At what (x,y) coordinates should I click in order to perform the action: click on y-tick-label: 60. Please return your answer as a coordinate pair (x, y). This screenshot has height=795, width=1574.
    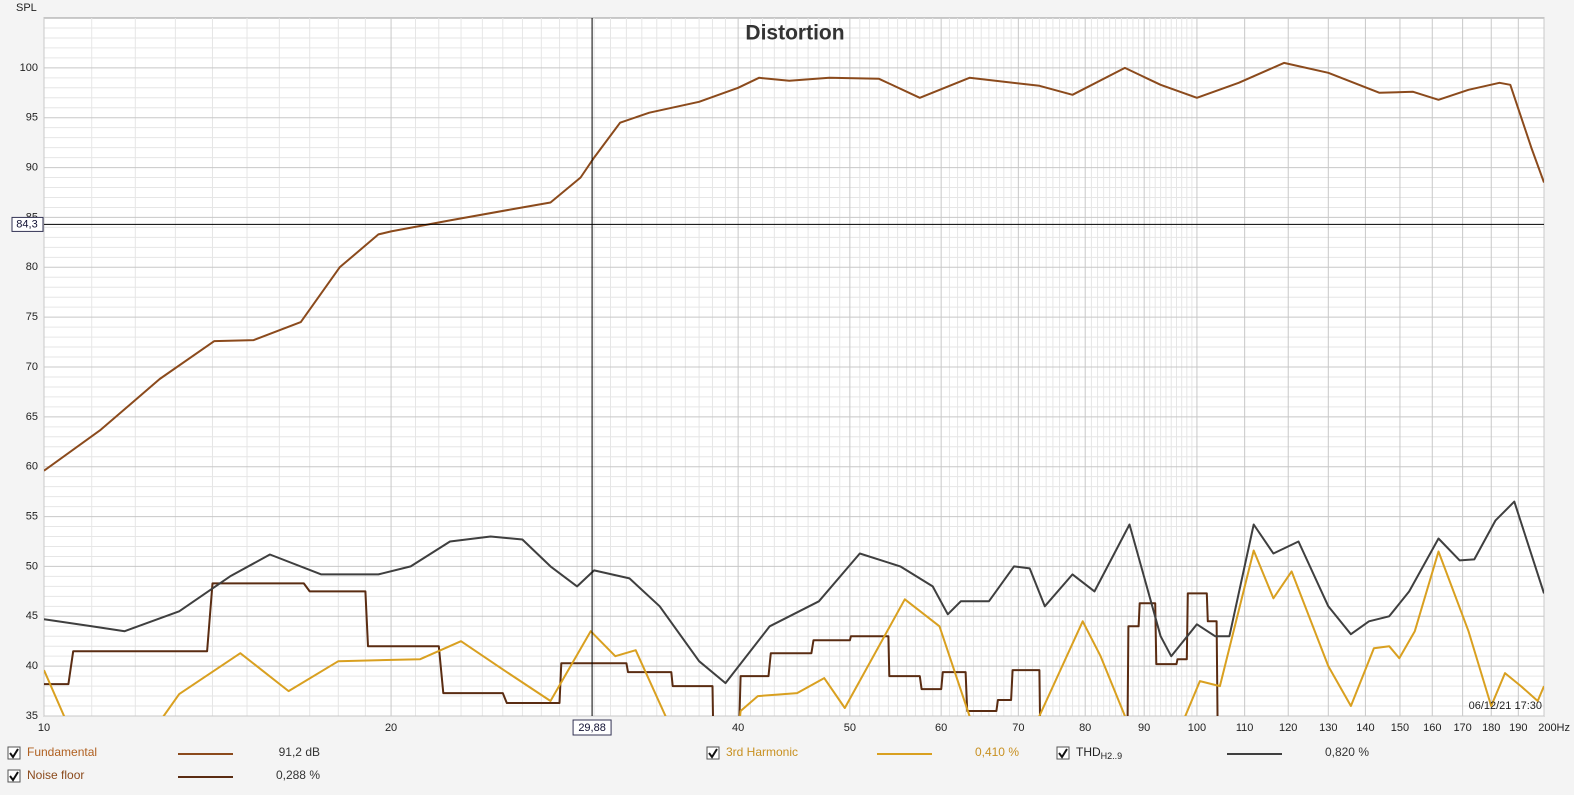
    Looking at the image, I should click on (32, 467).